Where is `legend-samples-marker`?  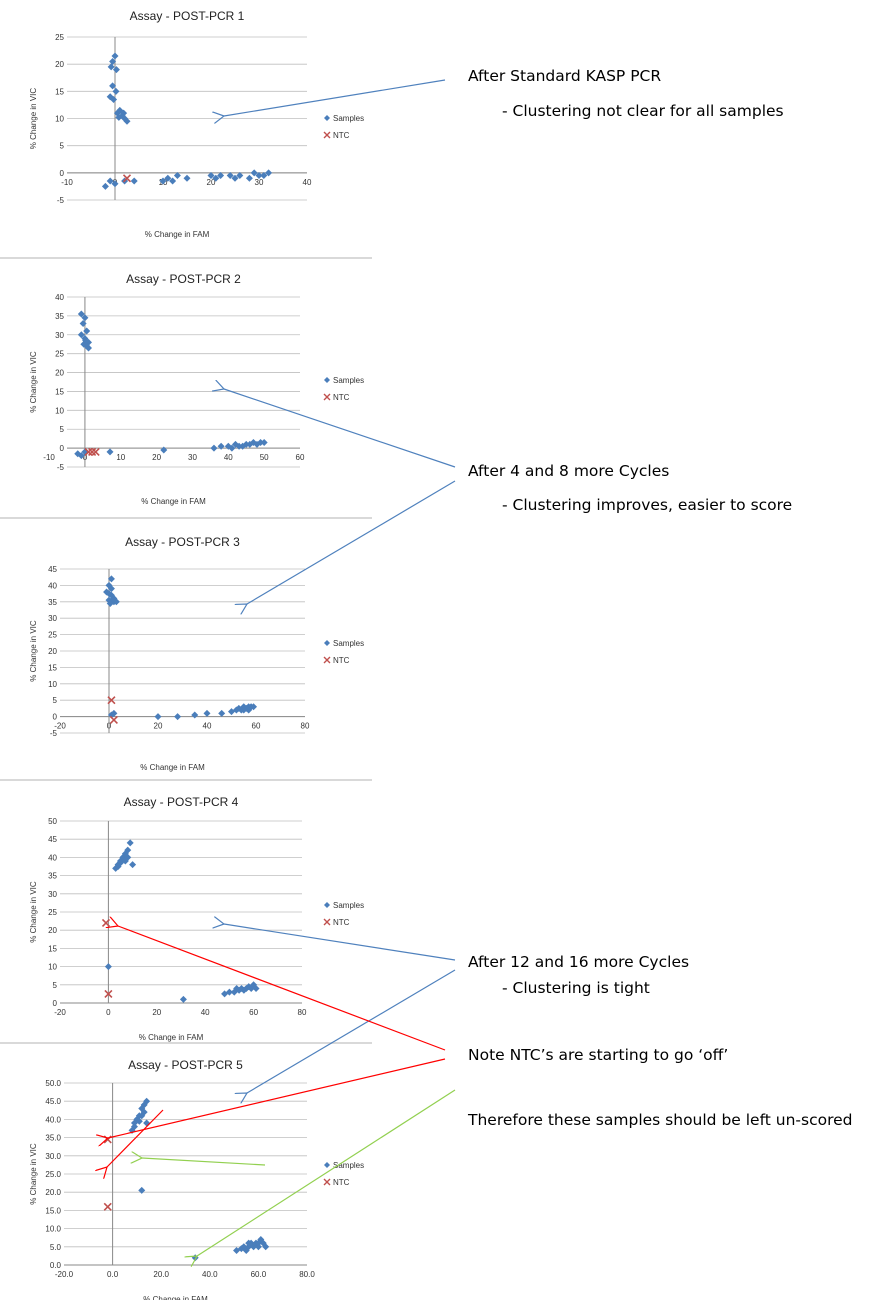
legend-samples-marker is located at coordinates (327, 118).